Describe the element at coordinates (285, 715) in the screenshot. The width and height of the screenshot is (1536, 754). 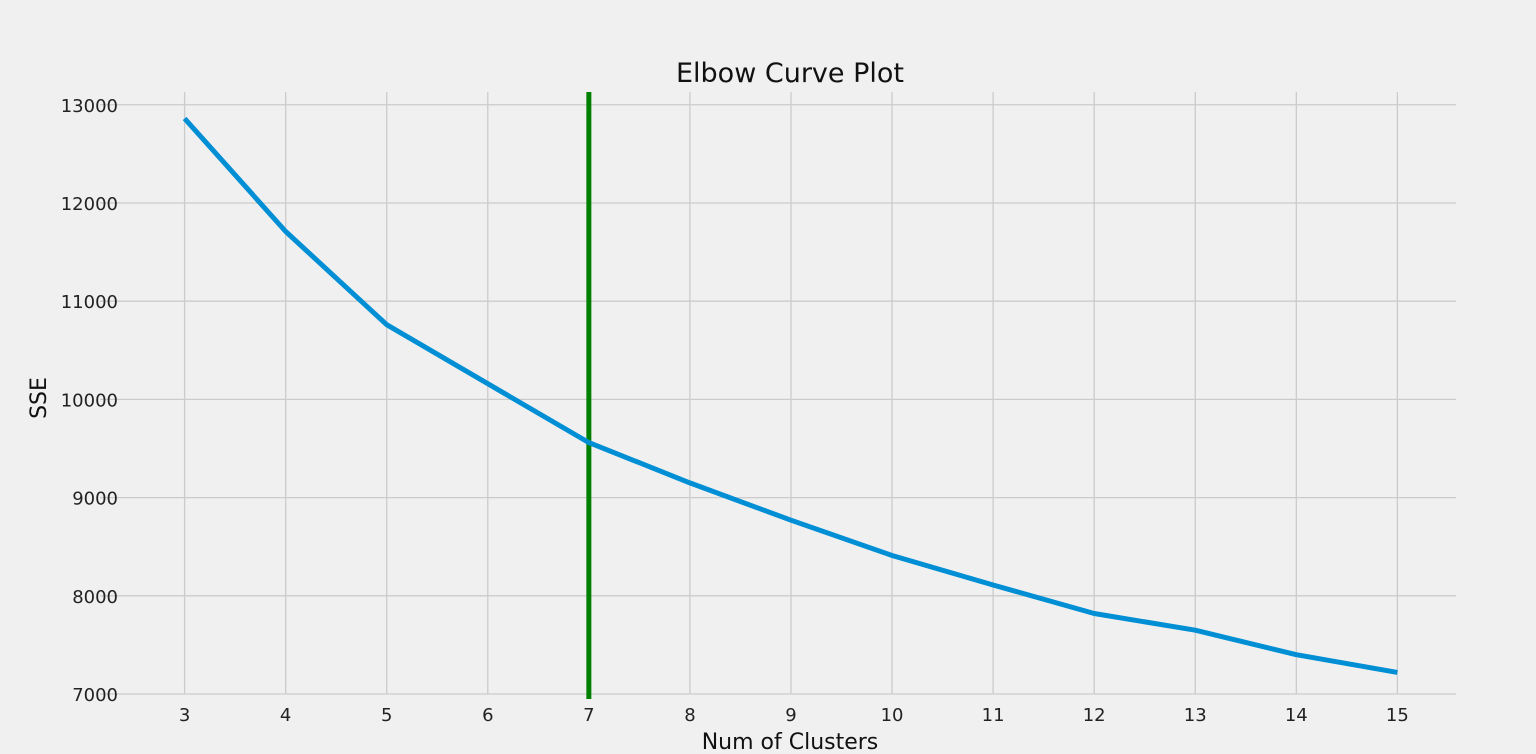
I see `x-tick-label: 4` at that location.